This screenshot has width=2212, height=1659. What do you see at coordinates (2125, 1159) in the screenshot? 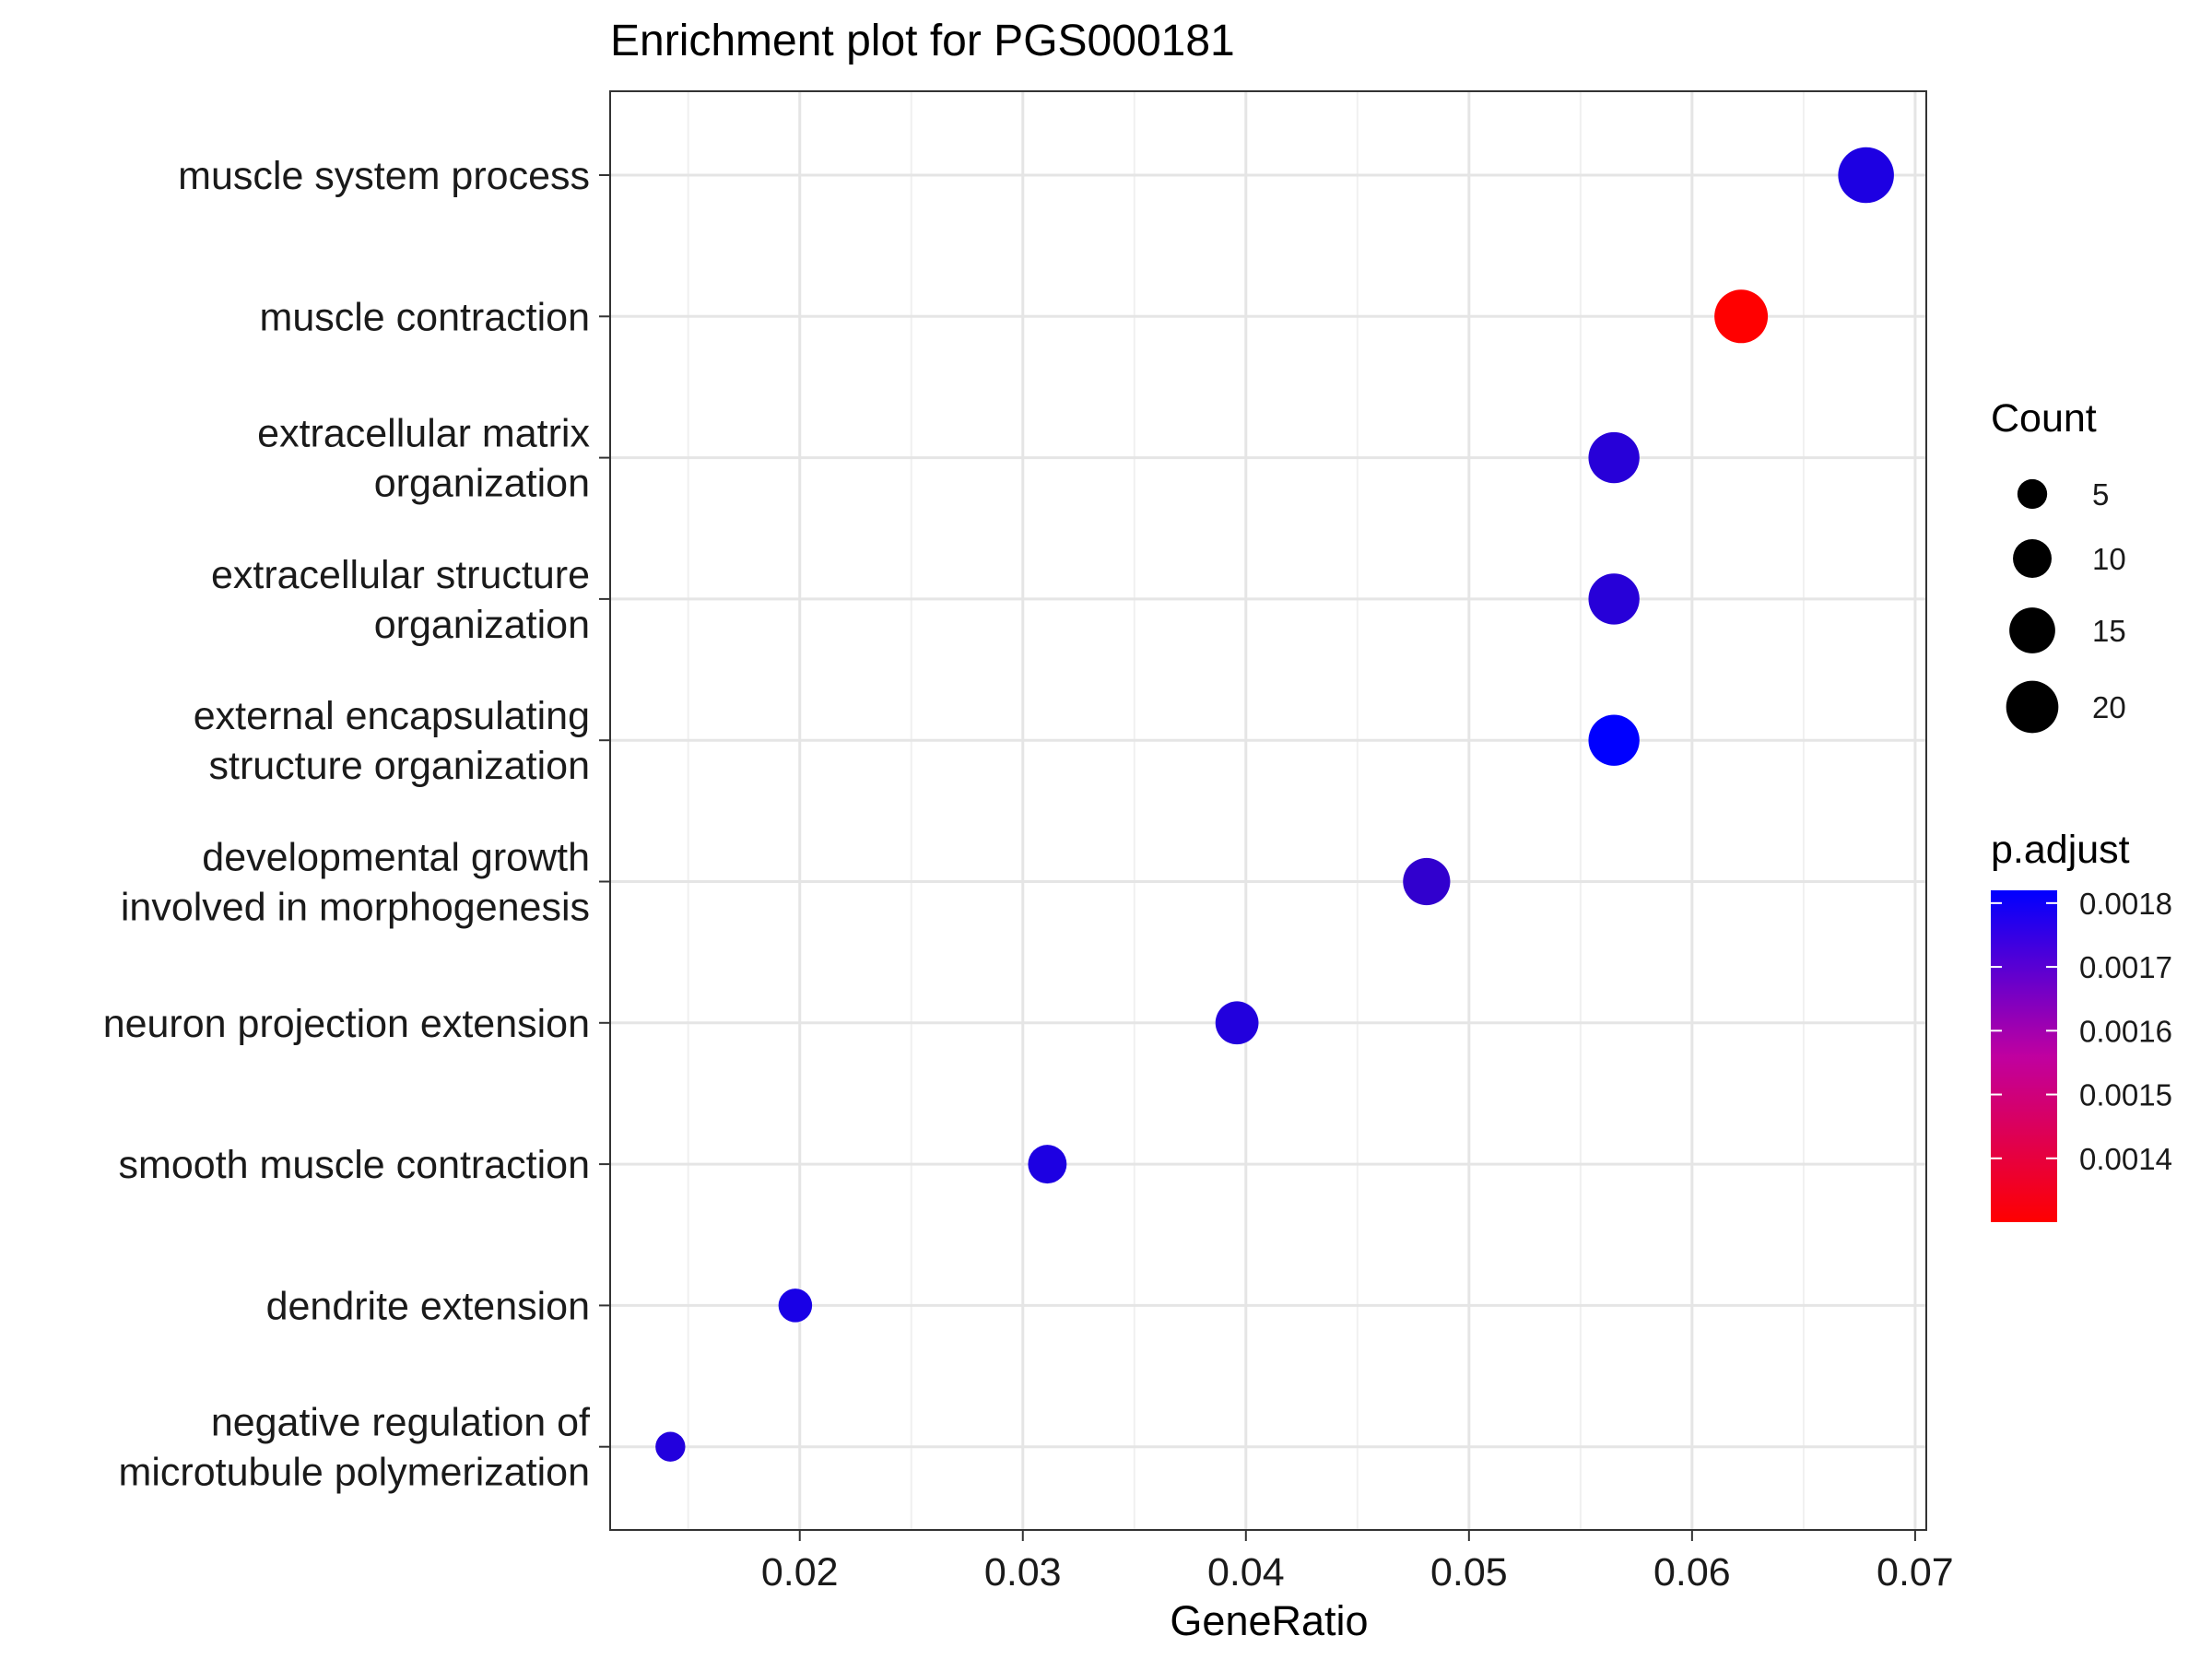
I see `colorbar-tick-label: 0.0014` at bounding box center [2125, 1159].